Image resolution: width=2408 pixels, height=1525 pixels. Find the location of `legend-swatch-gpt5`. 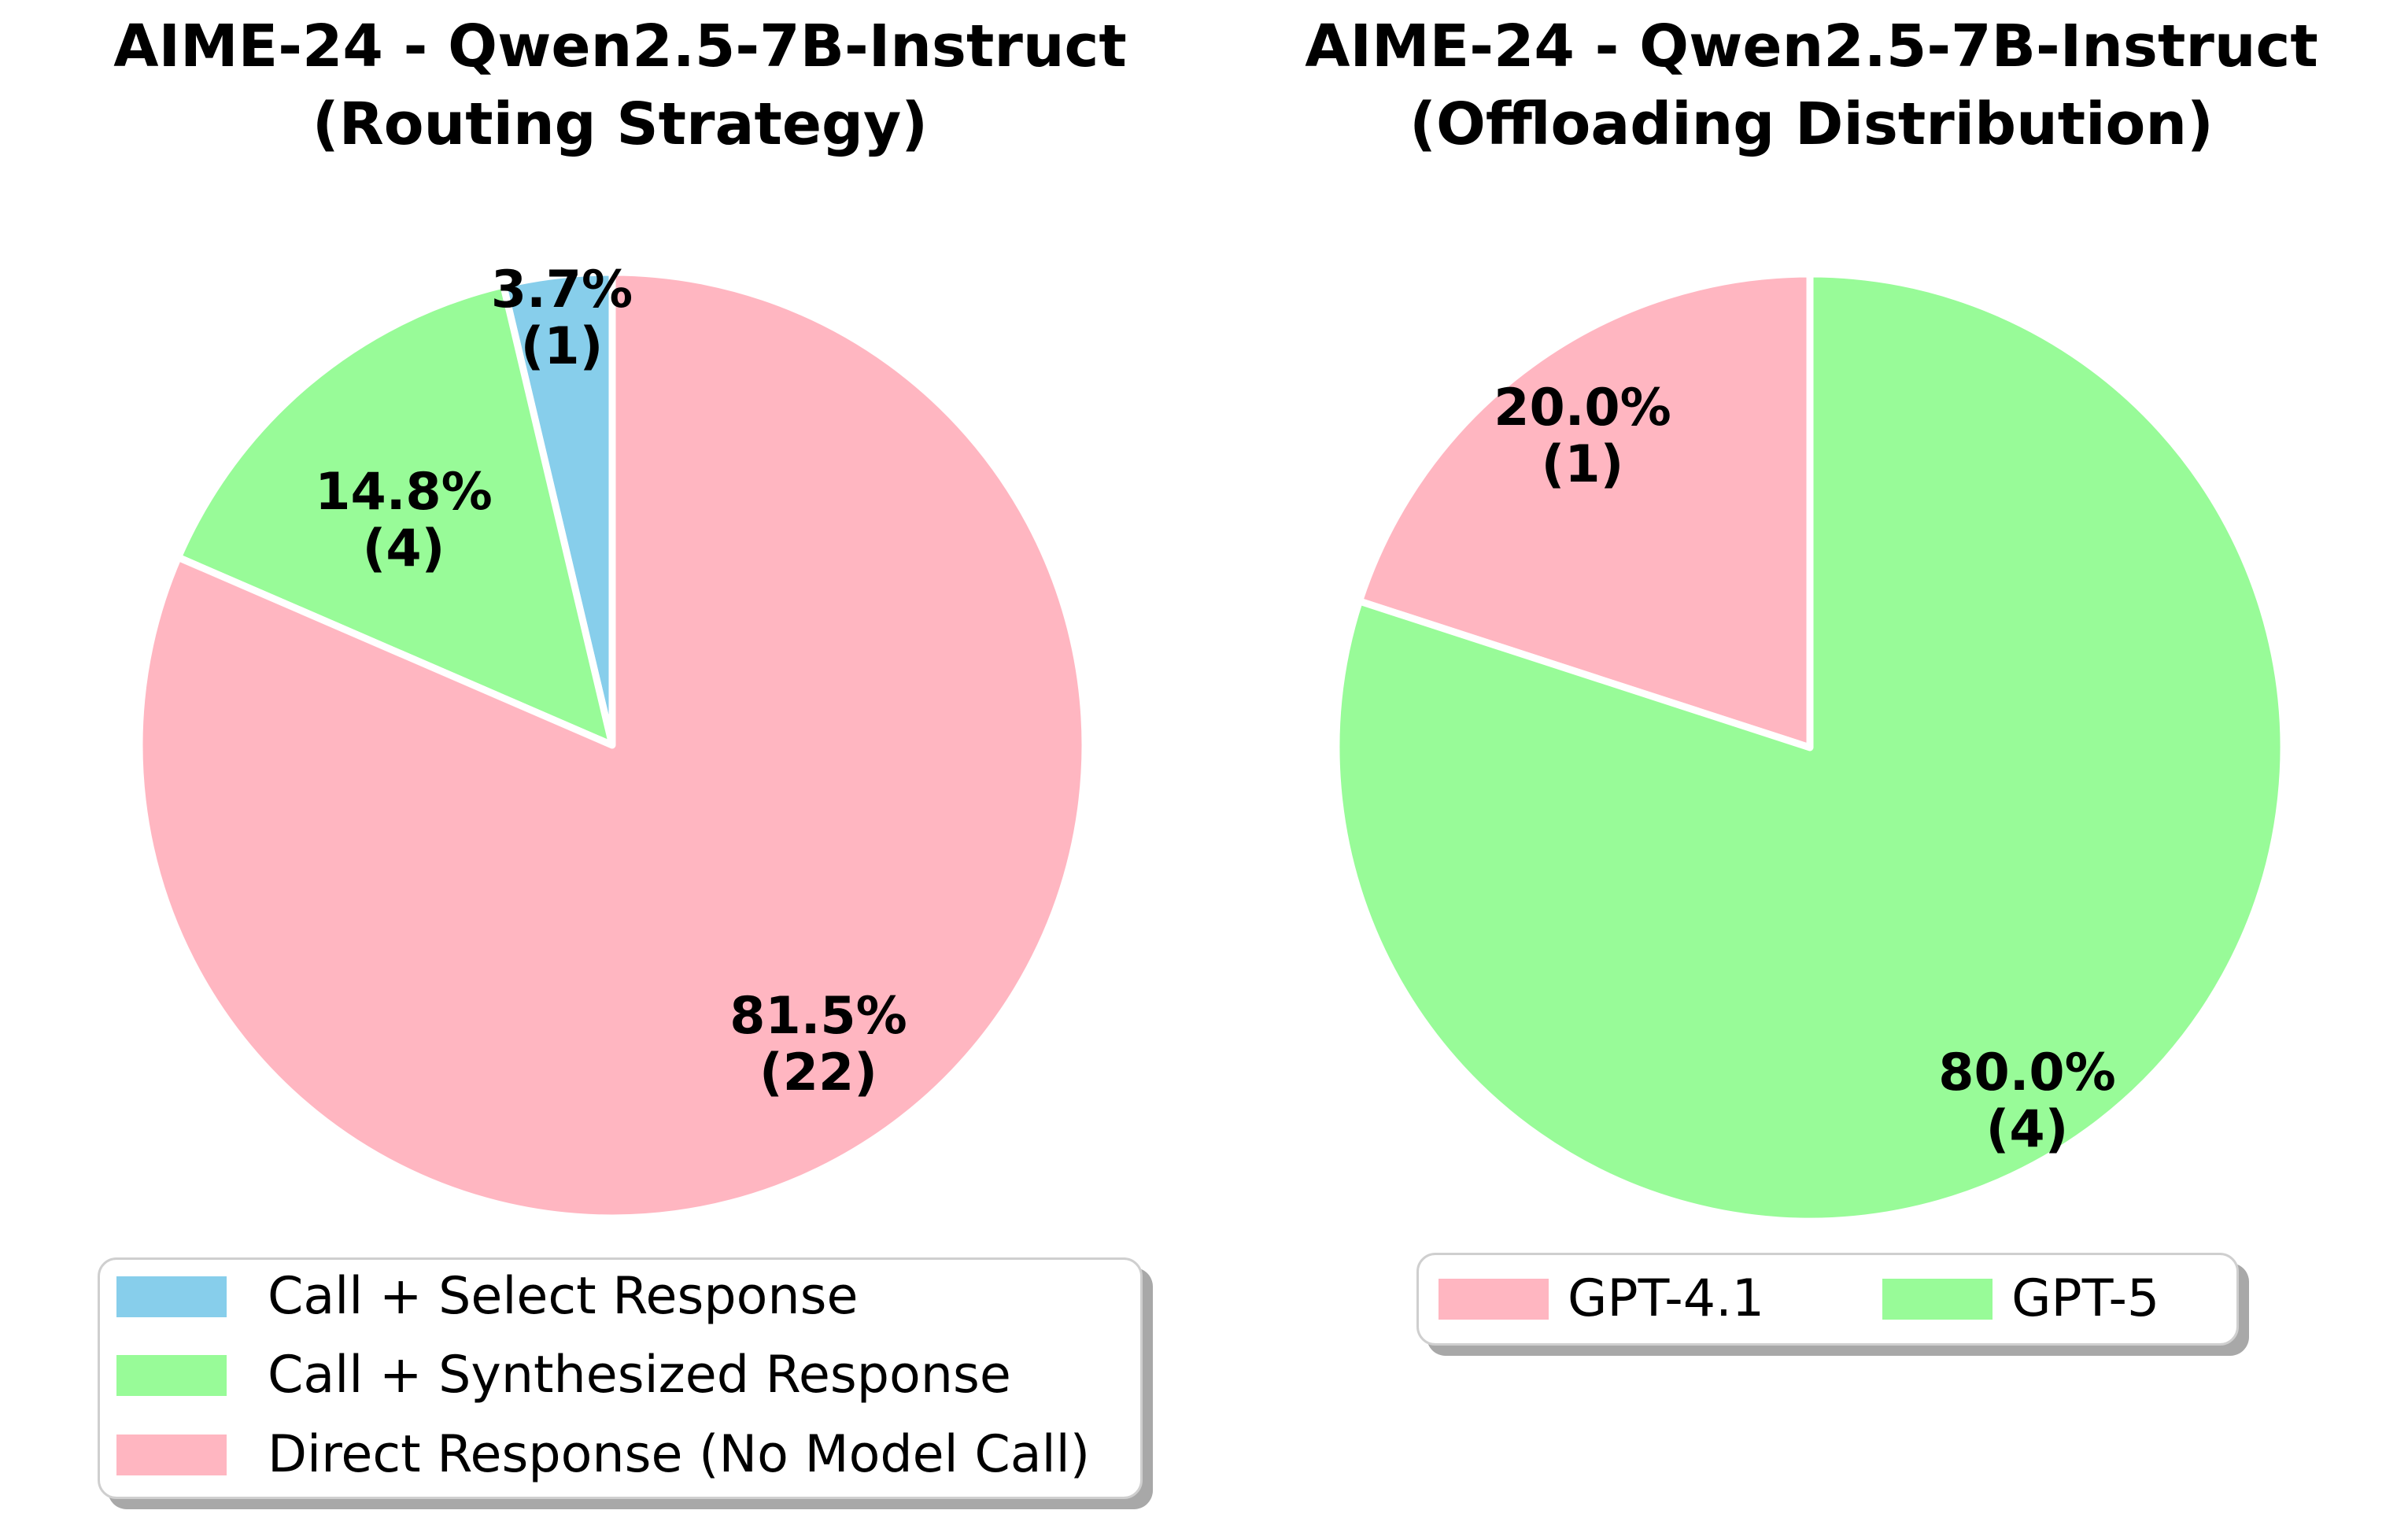

legend-swatch-gpt5 is located at coordinates (1937, 1299).